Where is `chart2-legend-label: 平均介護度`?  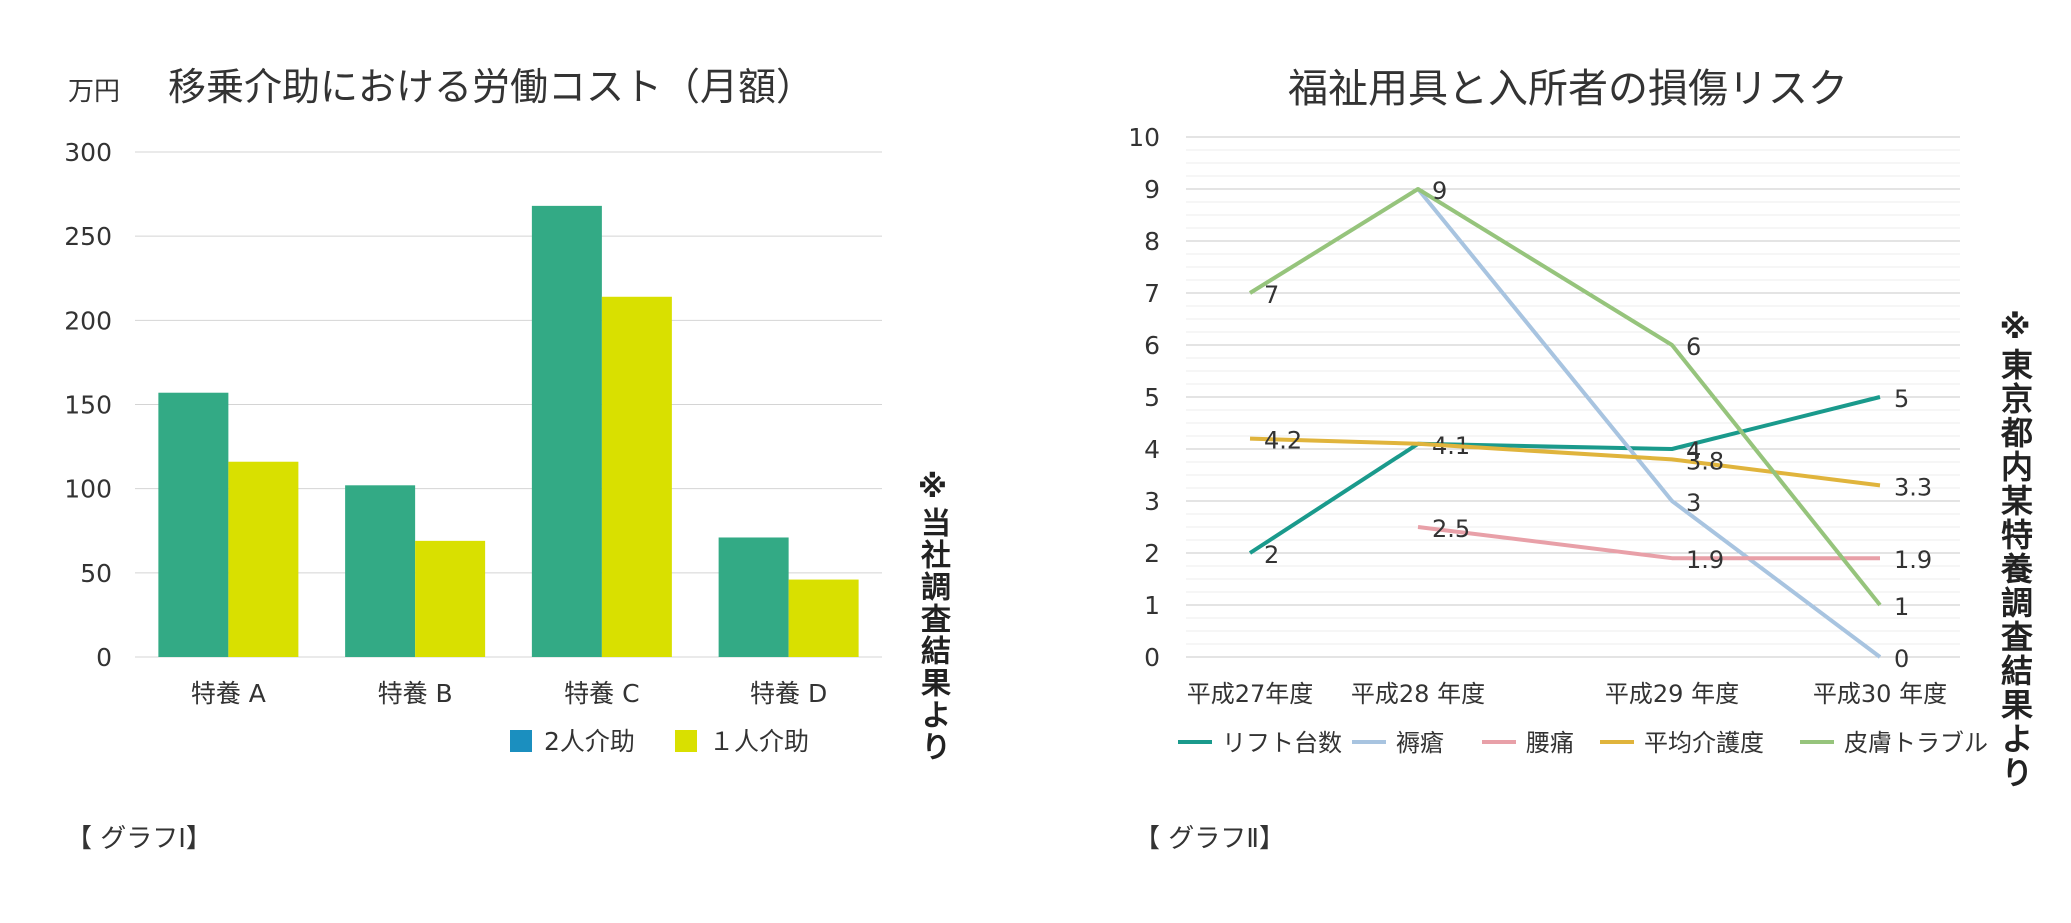 chart2-legend-label: 平均介護度 is located at coordinates (1704, 743).